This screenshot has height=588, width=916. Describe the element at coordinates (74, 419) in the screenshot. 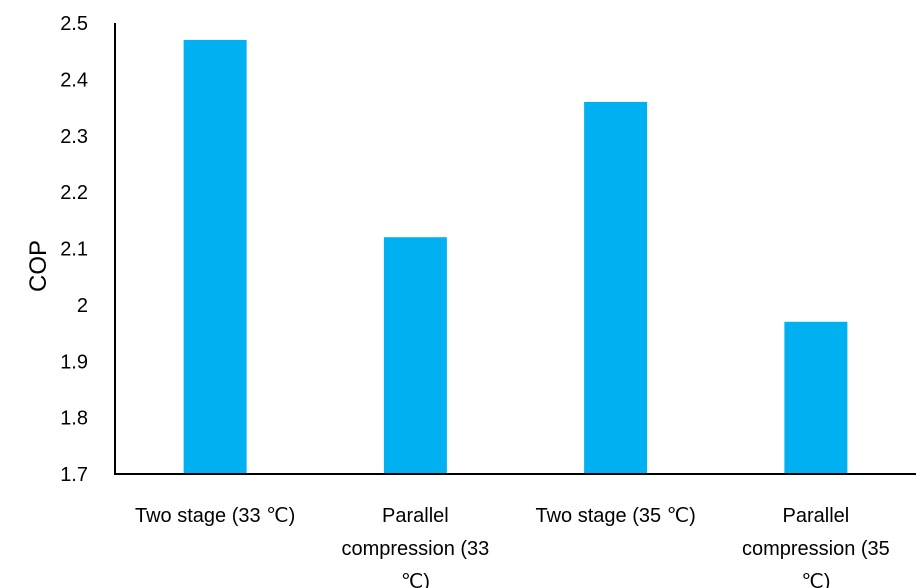

I see `y-tick-label: 1.8` at that location.